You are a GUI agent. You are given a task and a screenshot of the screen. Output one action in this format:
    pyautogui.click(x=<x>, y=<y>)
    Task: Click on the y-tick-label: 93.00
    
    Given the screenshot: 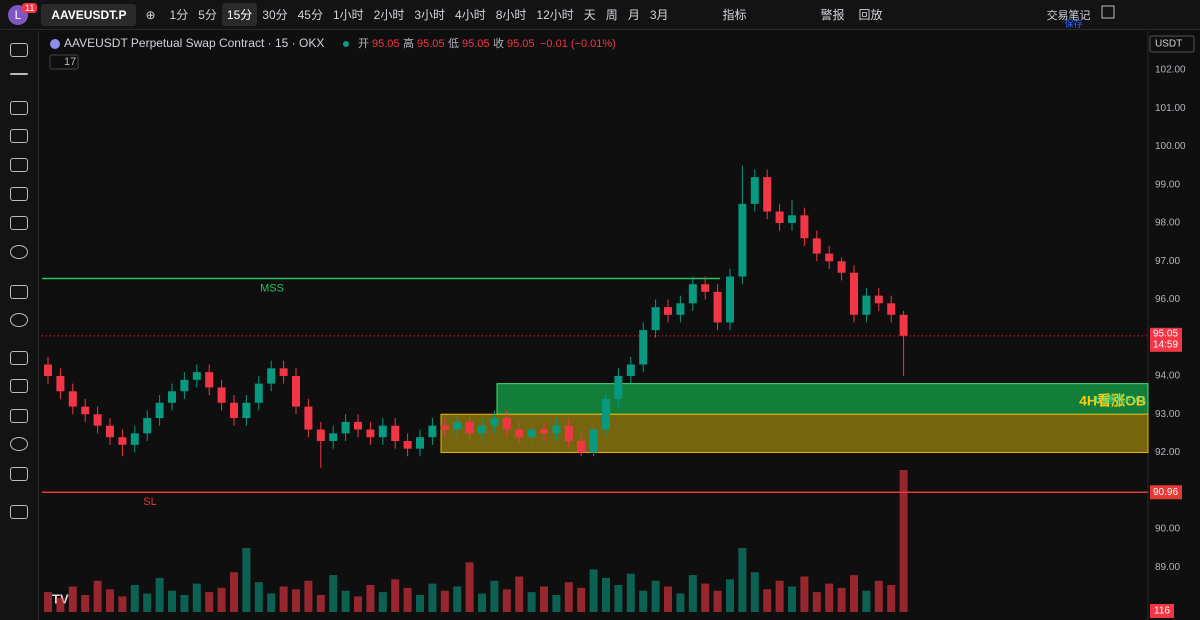 What is the action you would take?
    pyautogui.click(x=1167, y=414)
    